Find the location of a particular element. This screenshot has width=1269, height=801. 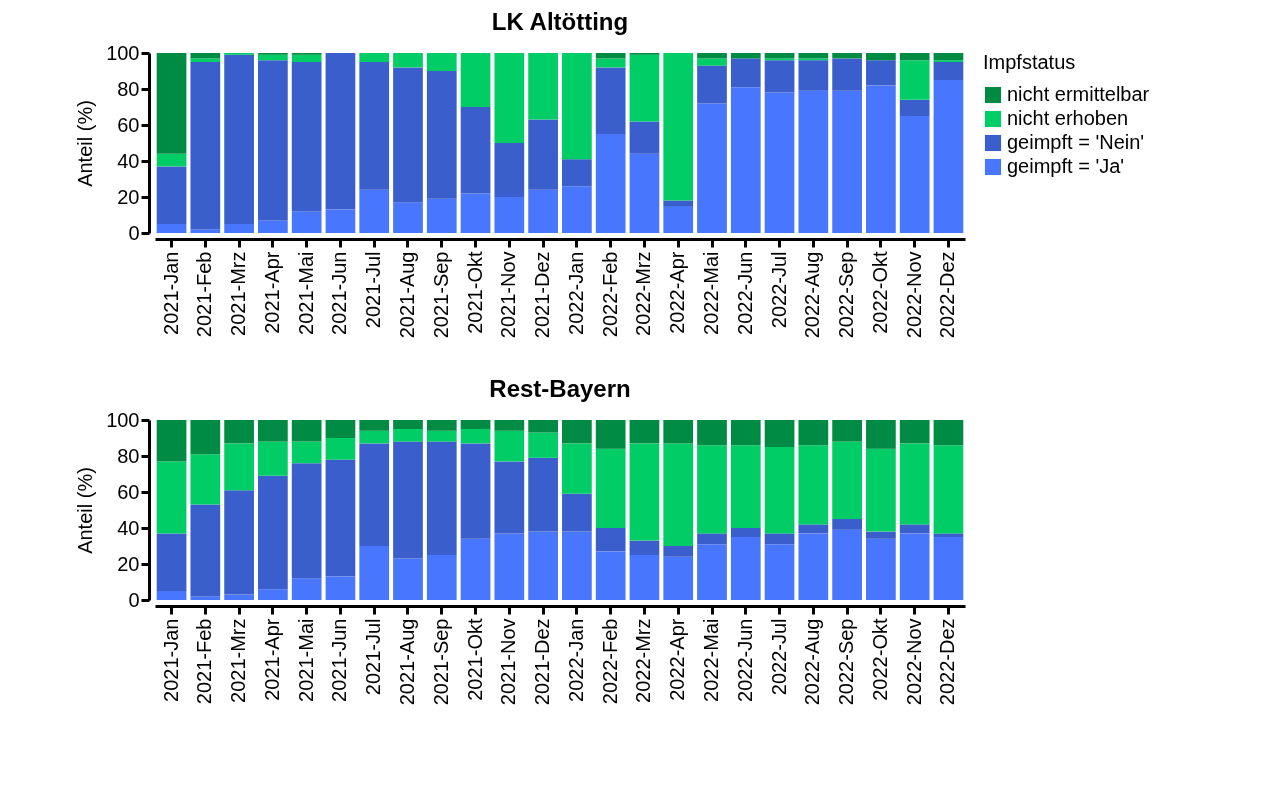

x-tick-label: 2022-Aug is located at coordinates (812, 295).